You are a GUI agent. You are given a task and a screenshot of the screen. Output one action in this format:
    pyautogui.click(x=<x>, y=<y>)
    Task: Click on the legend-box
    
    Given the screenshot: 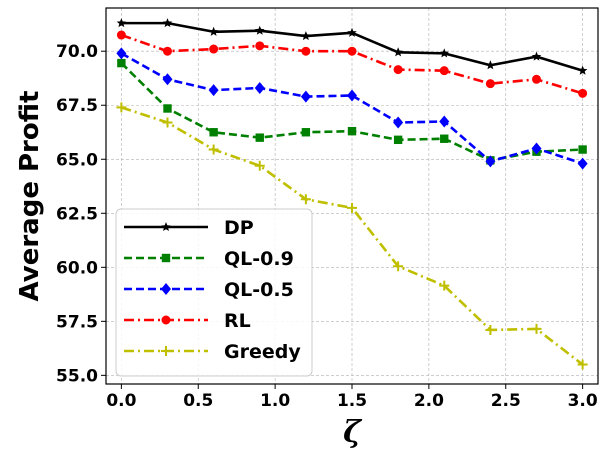 What is the action you would take?
    pyautogui.click(x=214, y=292)
    